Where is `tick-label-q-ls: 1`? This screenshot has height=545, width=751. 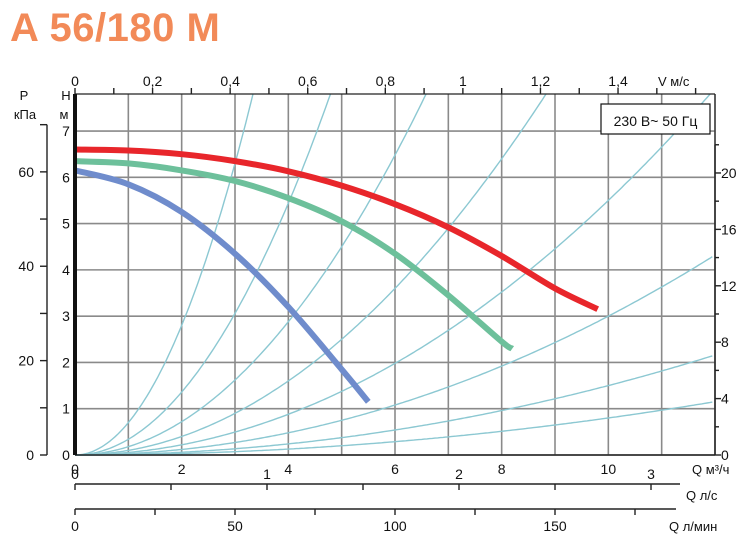
tick-label-q-ls: 1 is located at coordinates (267, 474).